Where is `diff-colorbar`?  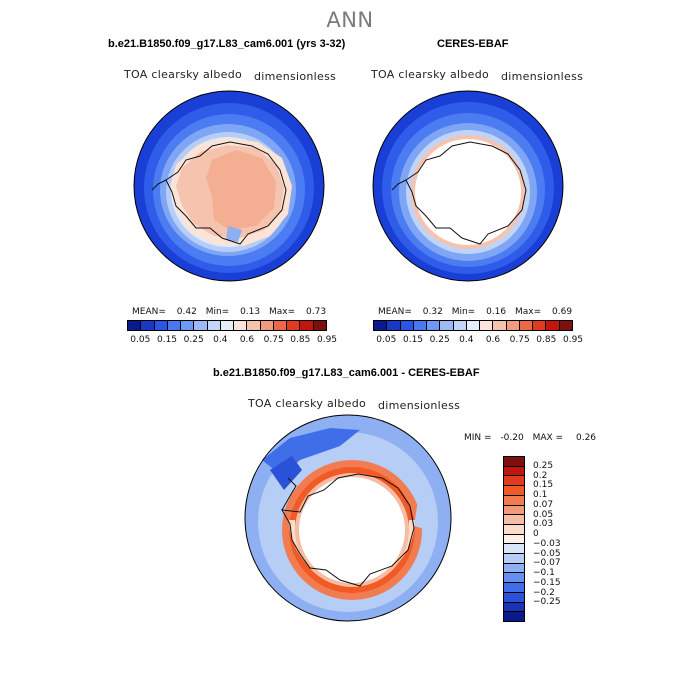 diff-colorbar is located at coordinates (514, 539).